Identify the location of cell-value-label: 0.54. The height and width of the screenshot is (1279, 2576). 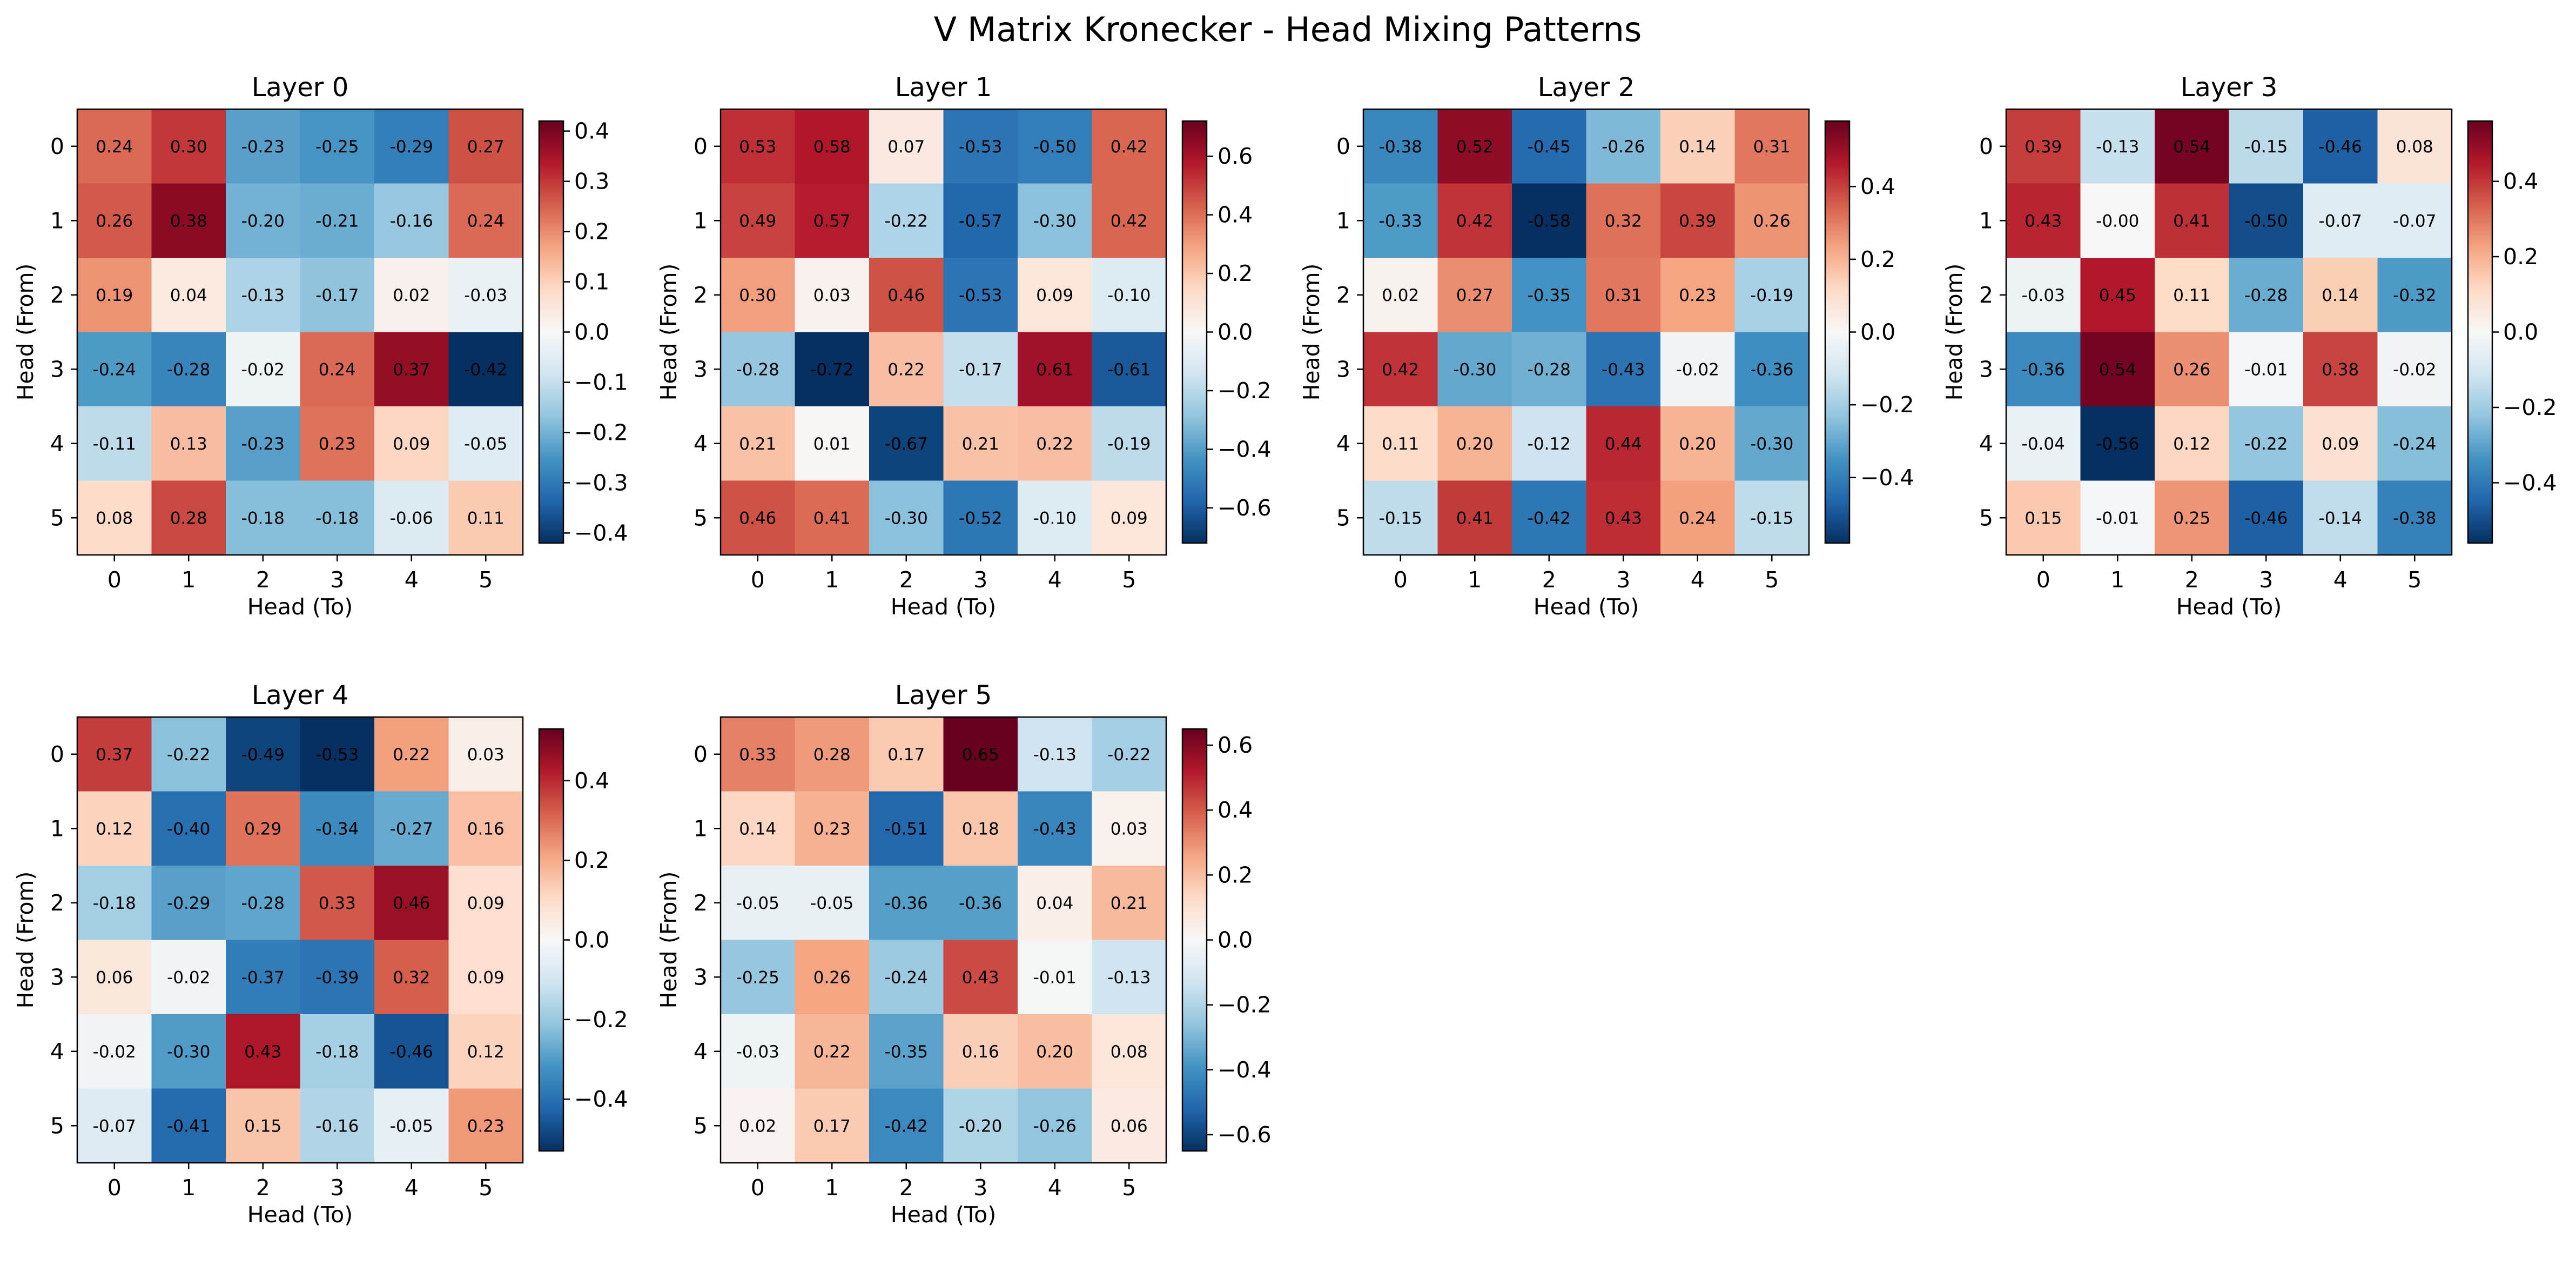
(2117, 370).